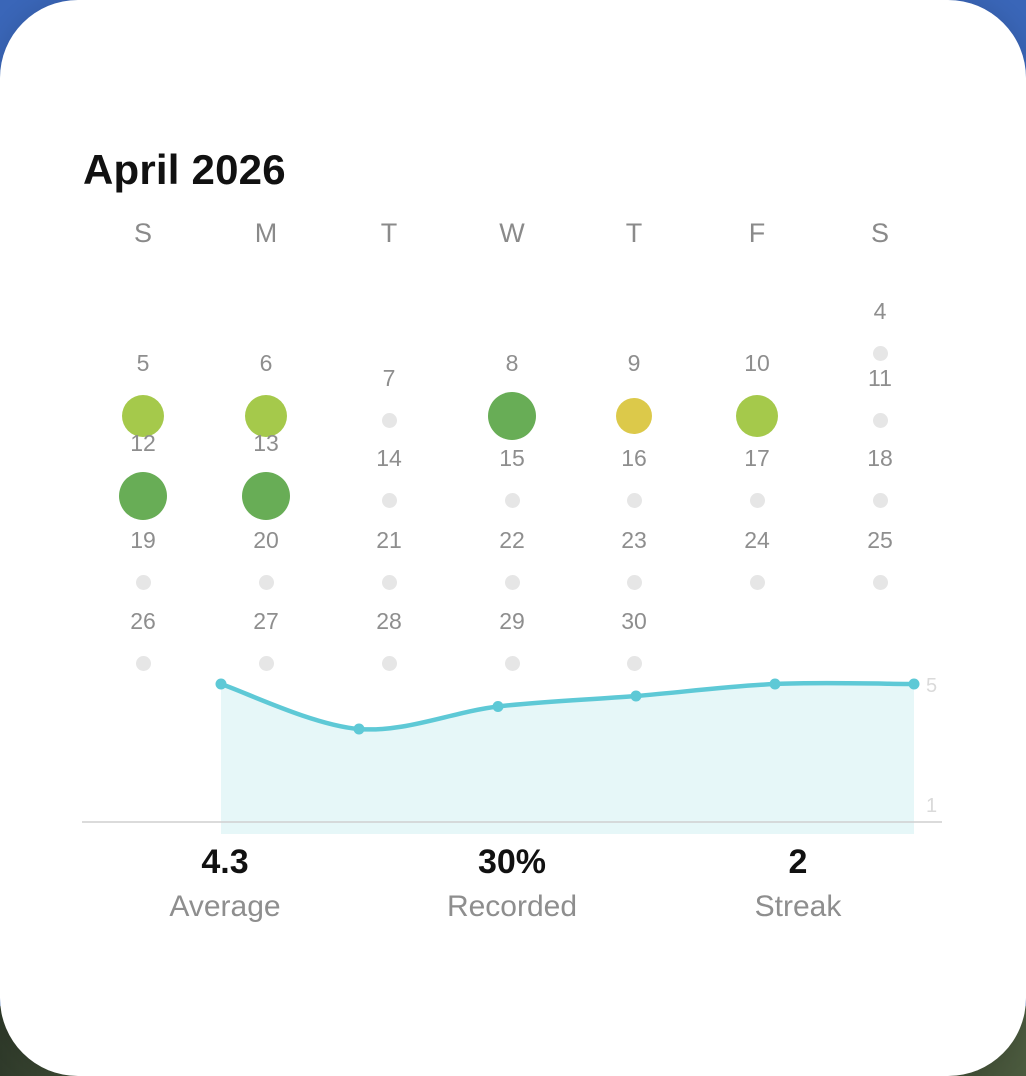 This screenshot has width=1026, height=1076. What do you see at coordinates (798, 862) in the screenshot?
I see `streak-value: 2` at bounding box center [798, 862].